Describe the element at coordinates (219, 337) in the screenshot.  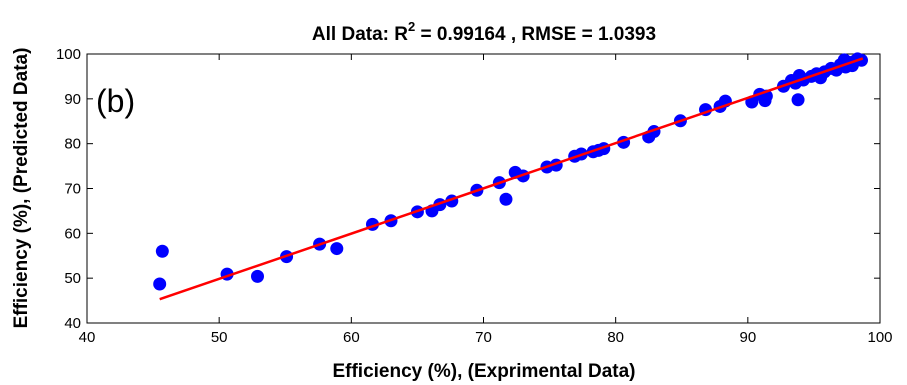
I see `x-tick-label: 50` at that location.